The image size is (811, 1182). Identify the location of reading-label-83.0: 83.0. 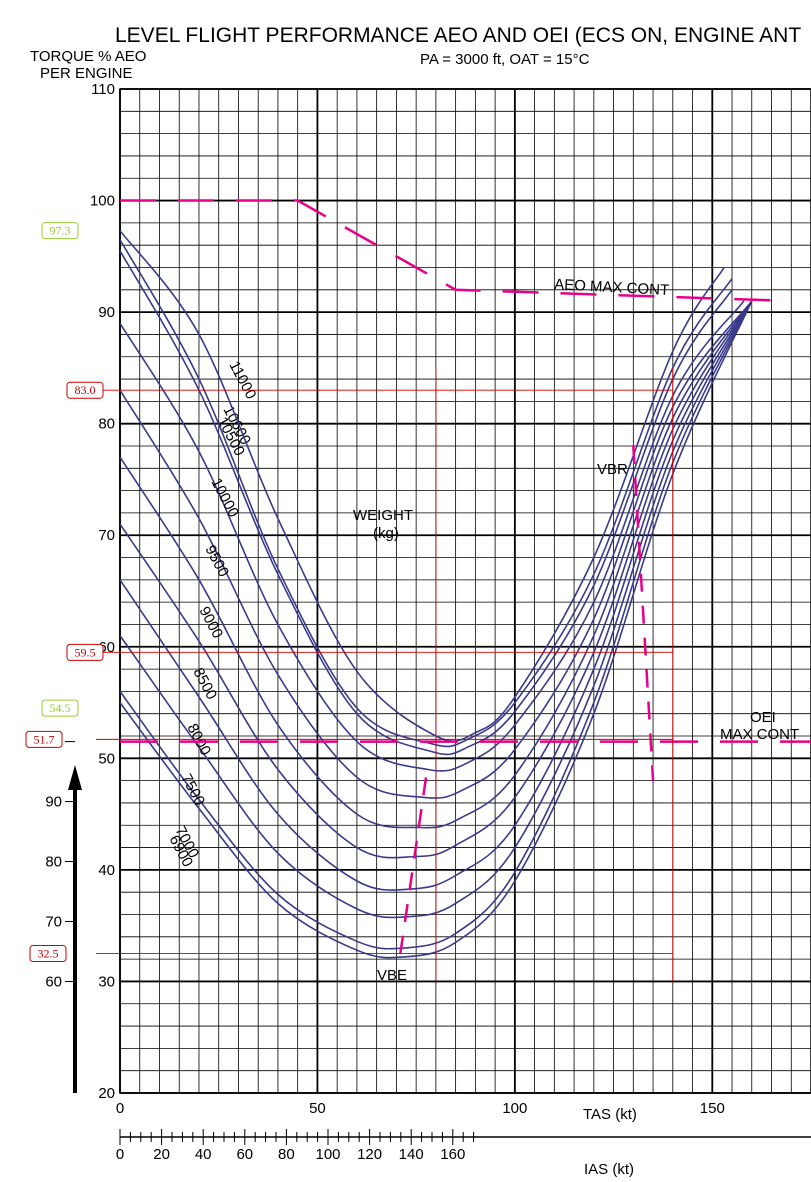
(85, 390).